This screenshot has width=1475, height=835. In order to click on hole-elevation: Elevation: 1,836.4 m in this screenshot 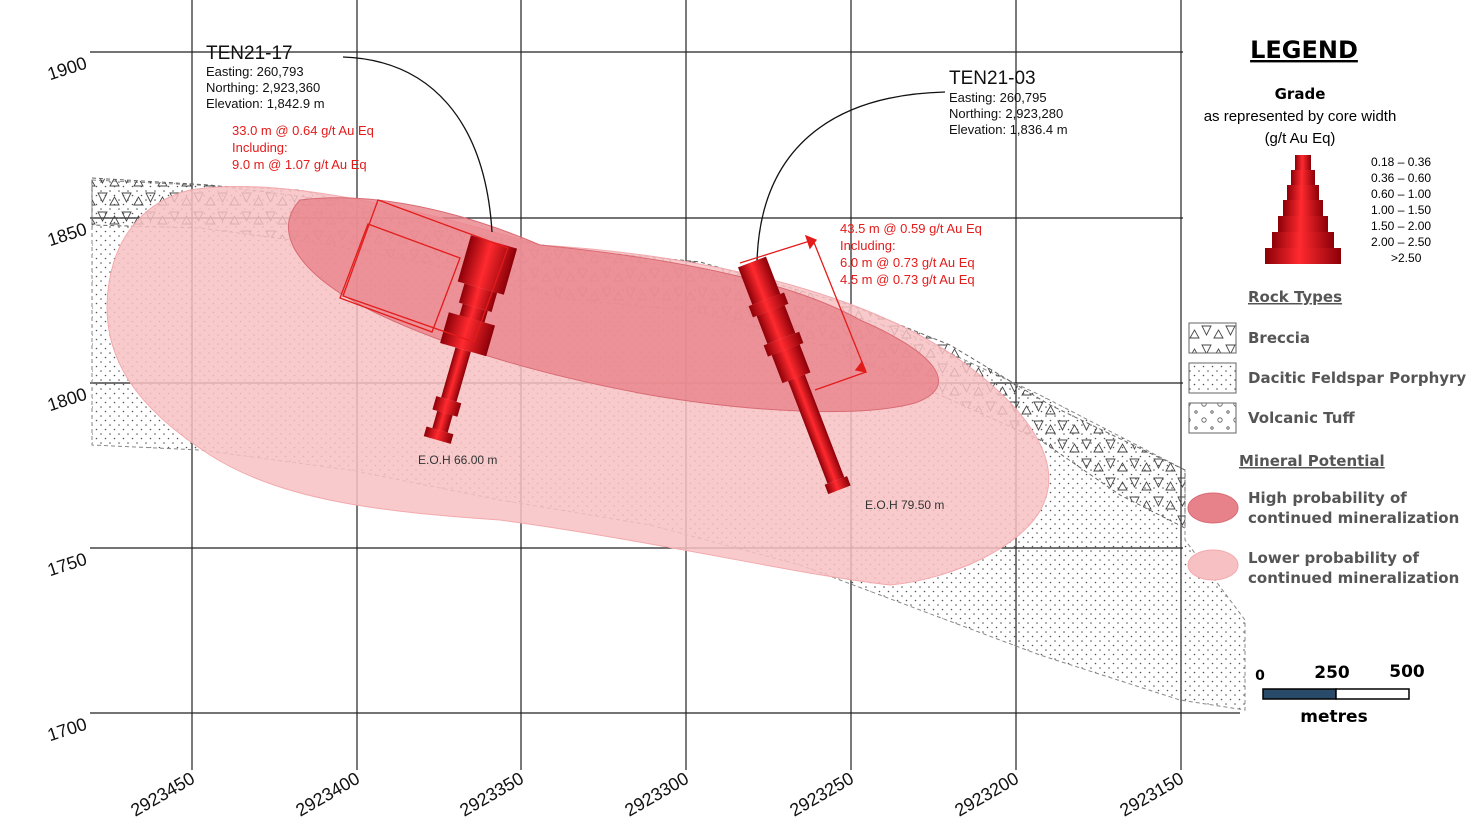, I will do `click(1008, 129)`.